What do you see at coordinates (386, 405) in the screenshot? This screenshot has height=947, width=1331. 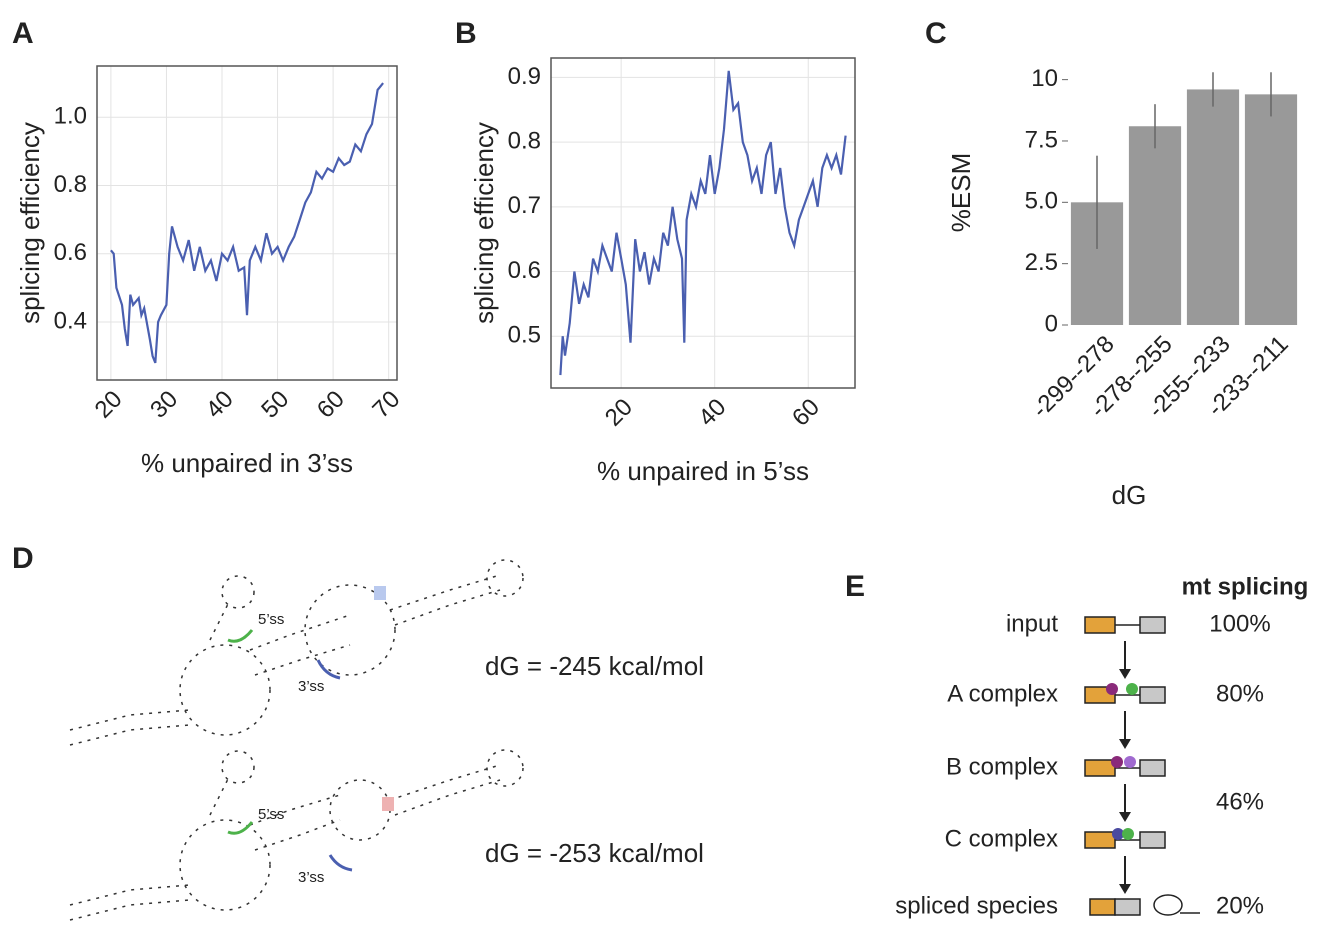 I see `x-tick-label: 70` at bounding box center [386, 405].